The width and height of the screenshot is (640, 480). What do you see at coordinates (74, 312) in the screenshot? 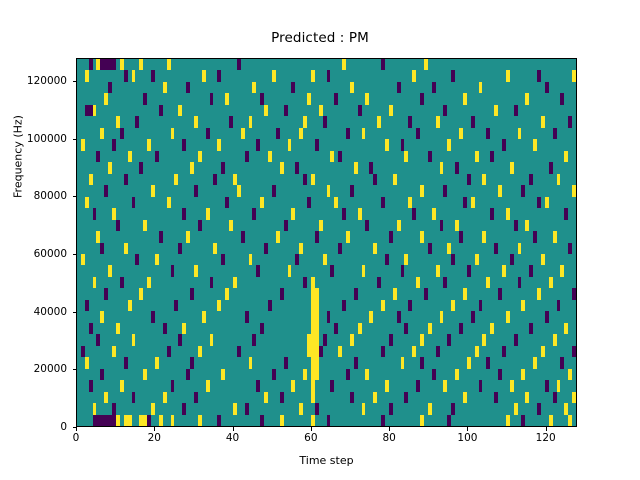
I see `y-tick-mark` at bounding box center [74, 312].